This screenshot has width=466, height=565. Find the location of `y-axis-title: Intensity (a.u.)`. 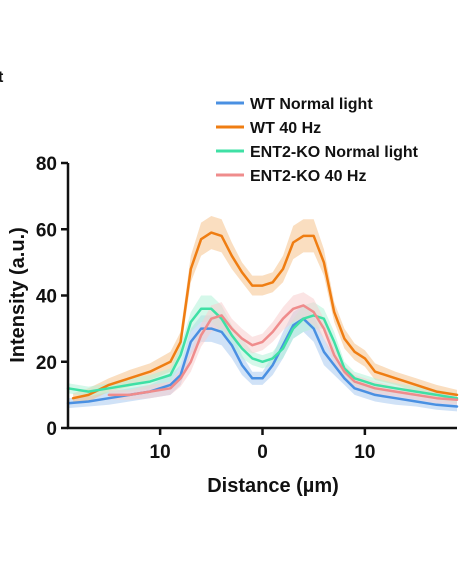

y-axis-title: Intensity (a.u.) is located at coordinates (18, 295).